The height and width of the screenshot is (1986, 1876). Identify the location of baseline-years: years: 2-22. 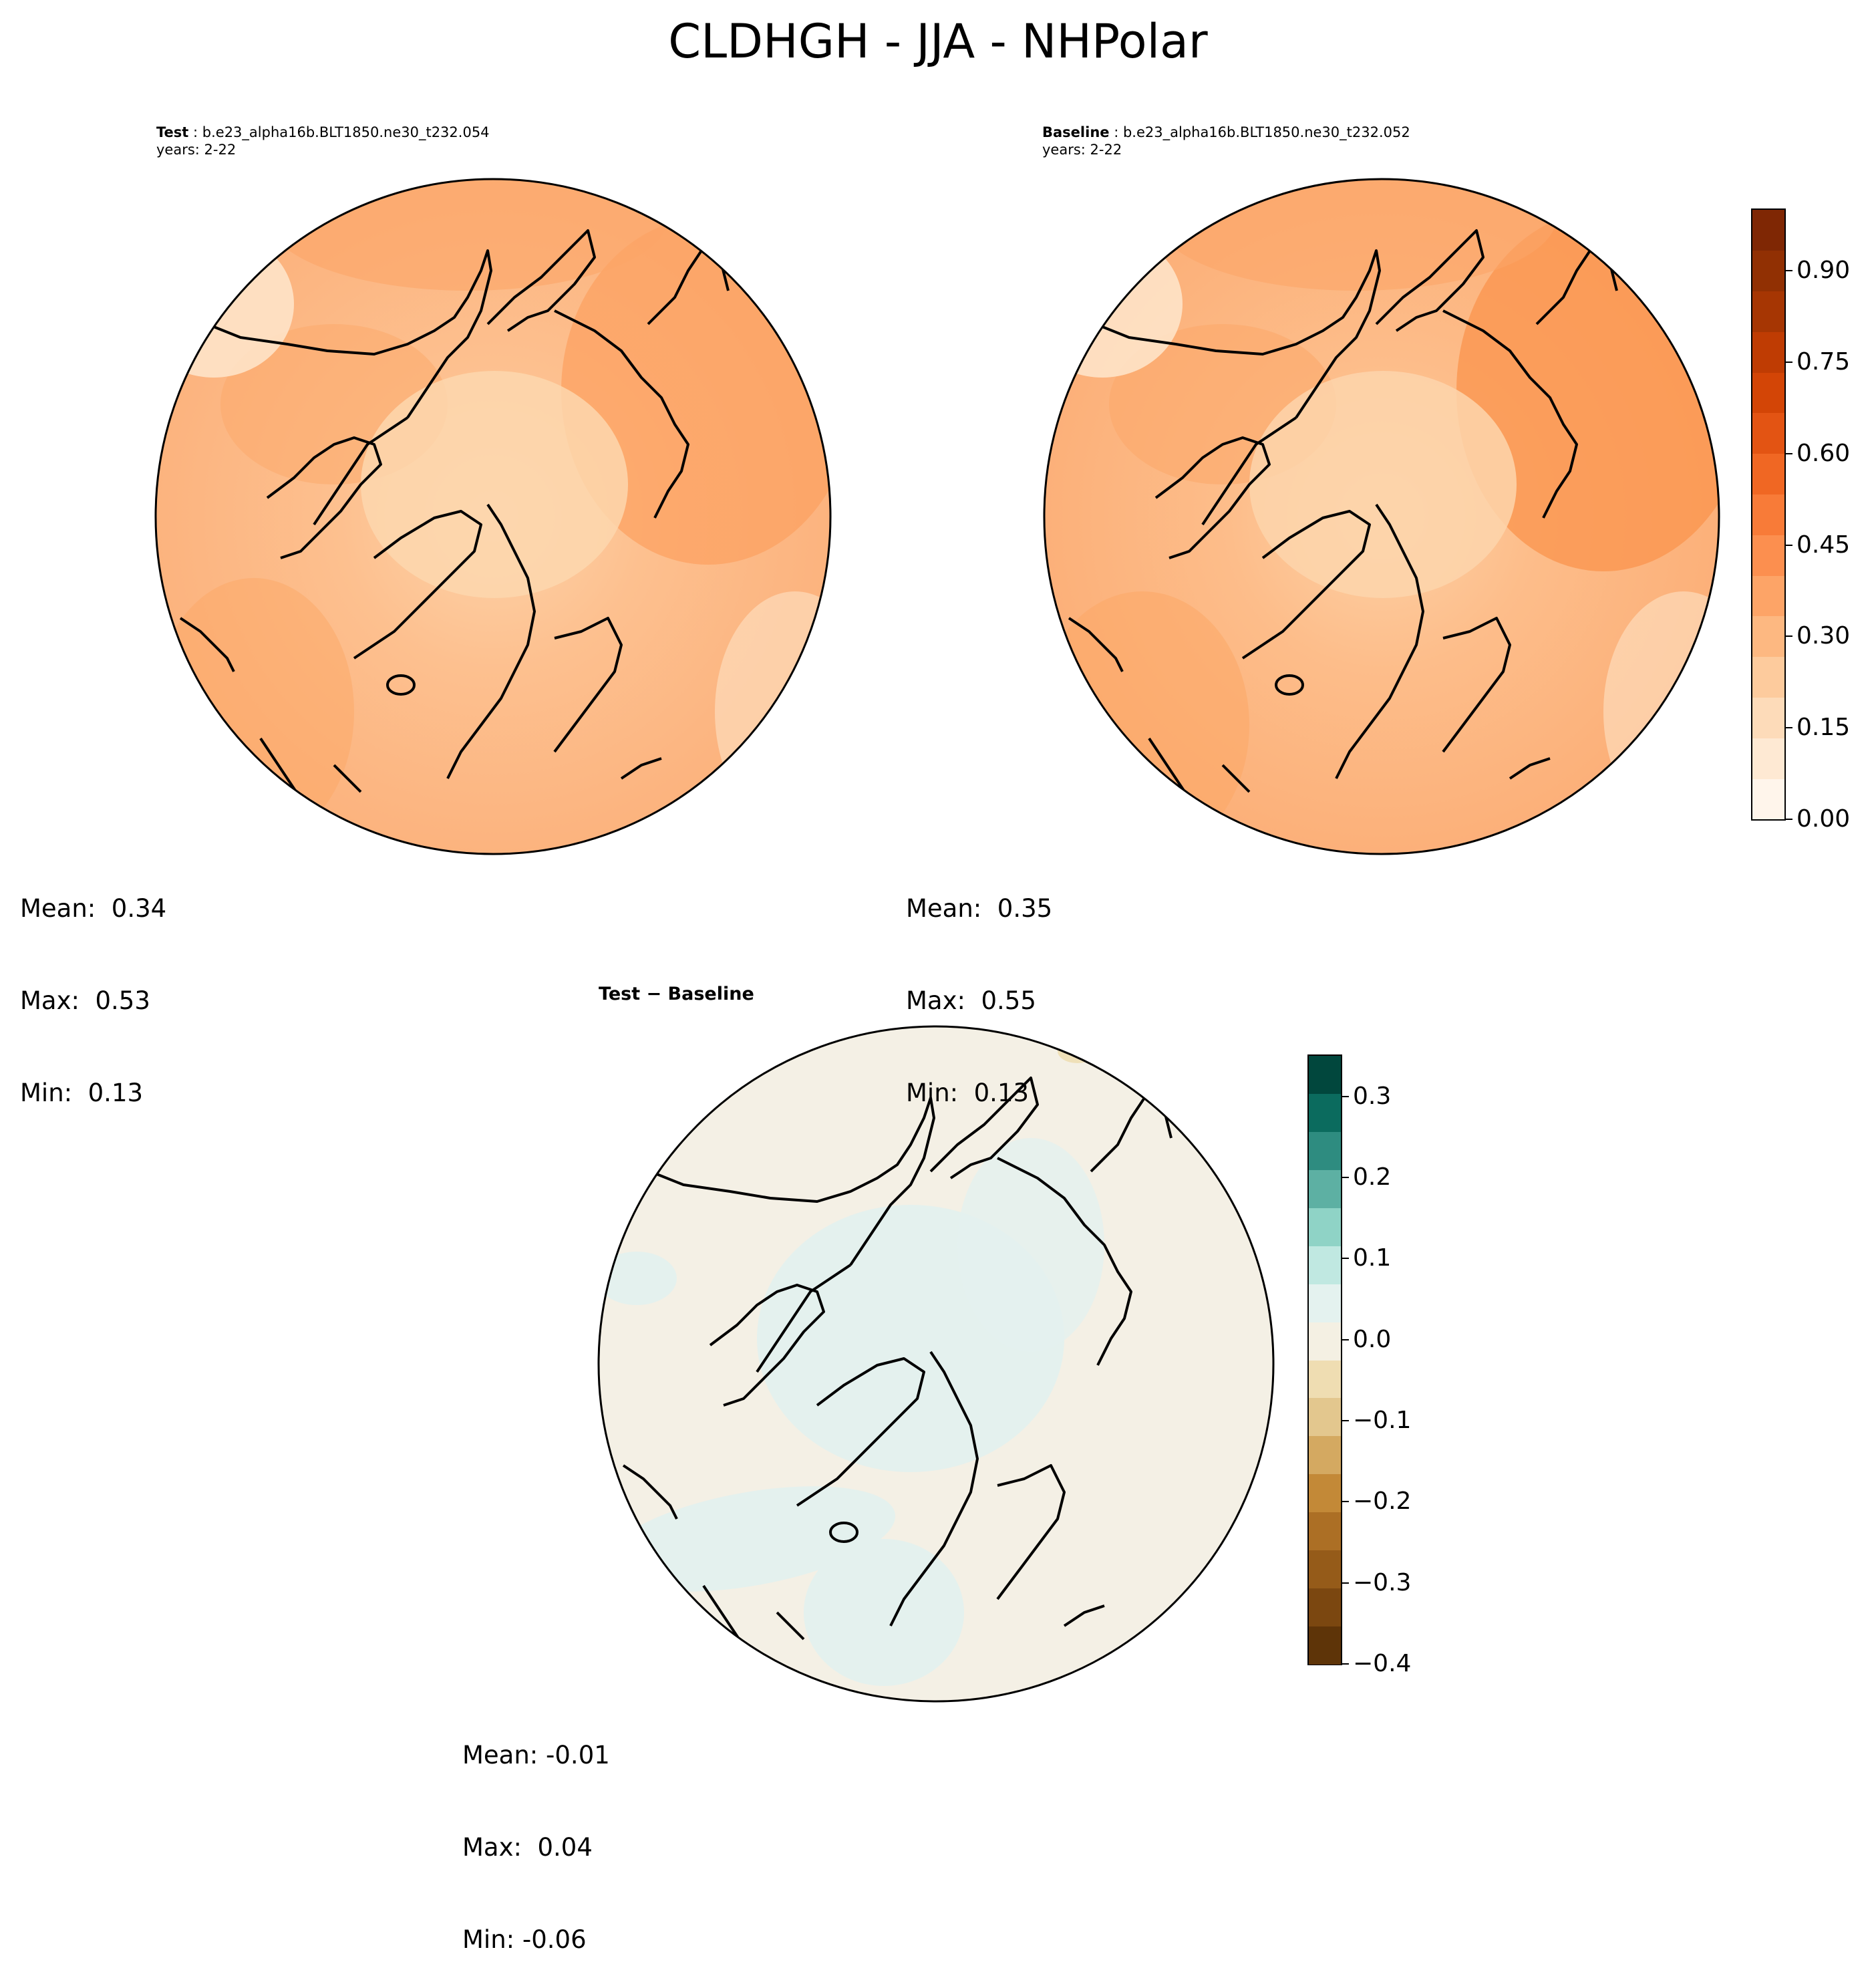
(1082, 150).